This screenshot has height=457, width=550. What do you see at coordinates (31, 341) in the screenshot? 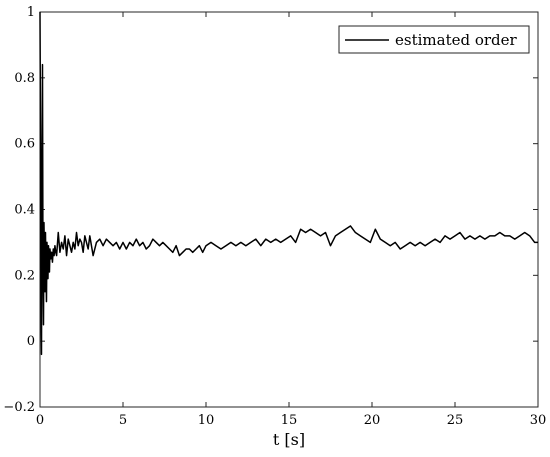
I see `y-tick-label: 0` at bounding box center [31, 341].